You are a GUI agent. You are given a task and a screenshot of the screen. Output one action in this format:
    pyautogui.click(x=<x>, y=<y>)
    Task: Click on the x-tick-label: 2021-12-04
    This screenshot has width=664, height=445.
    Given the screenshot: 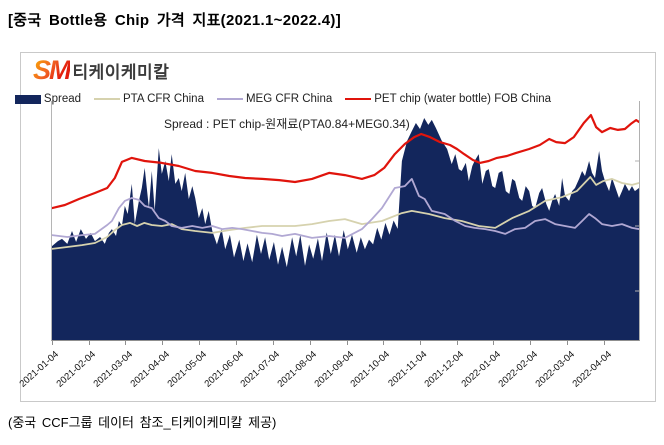 What is the action you would take?
    pyautogui.click(x=444, y=369)
    